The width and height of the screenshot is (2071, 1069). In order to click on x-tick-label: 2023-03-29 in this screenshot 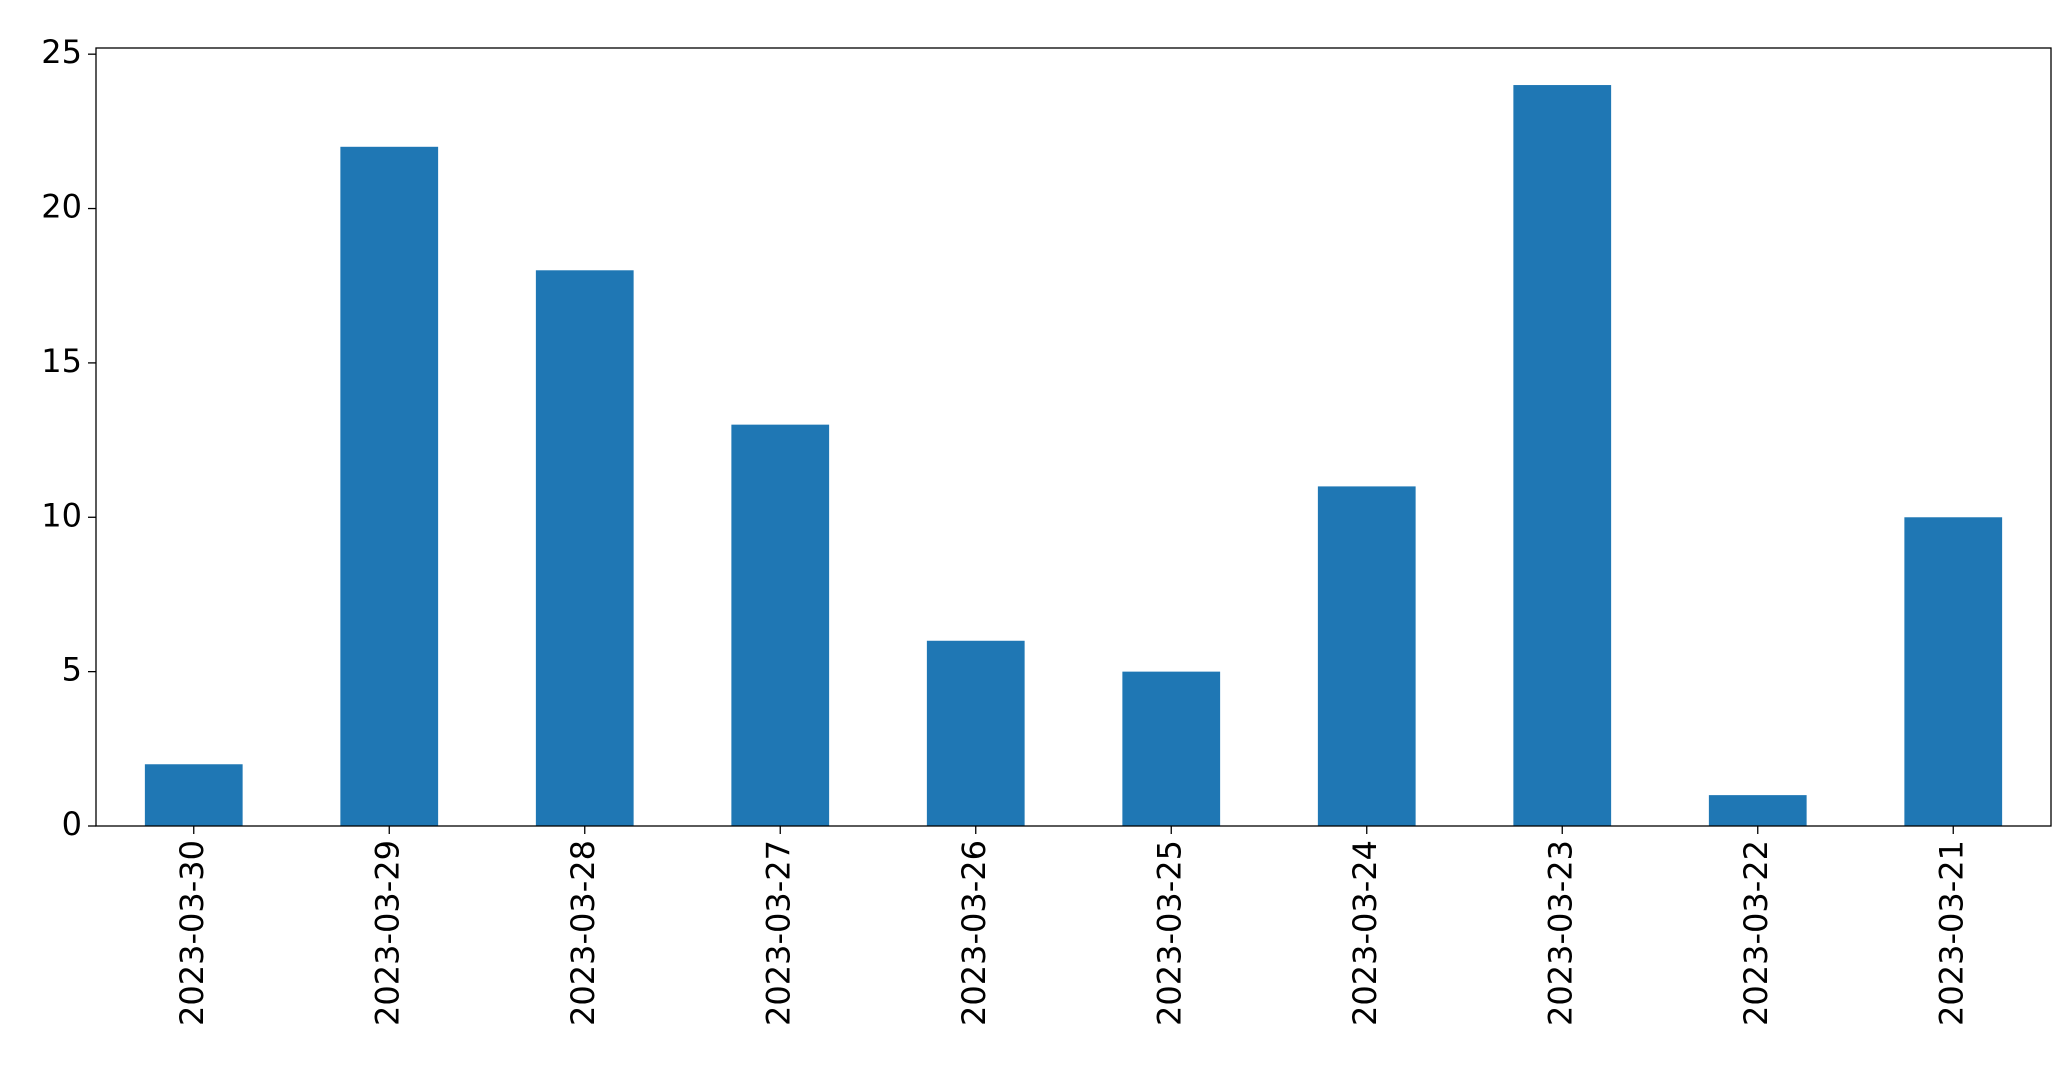, I will do `click(387, 933)`.